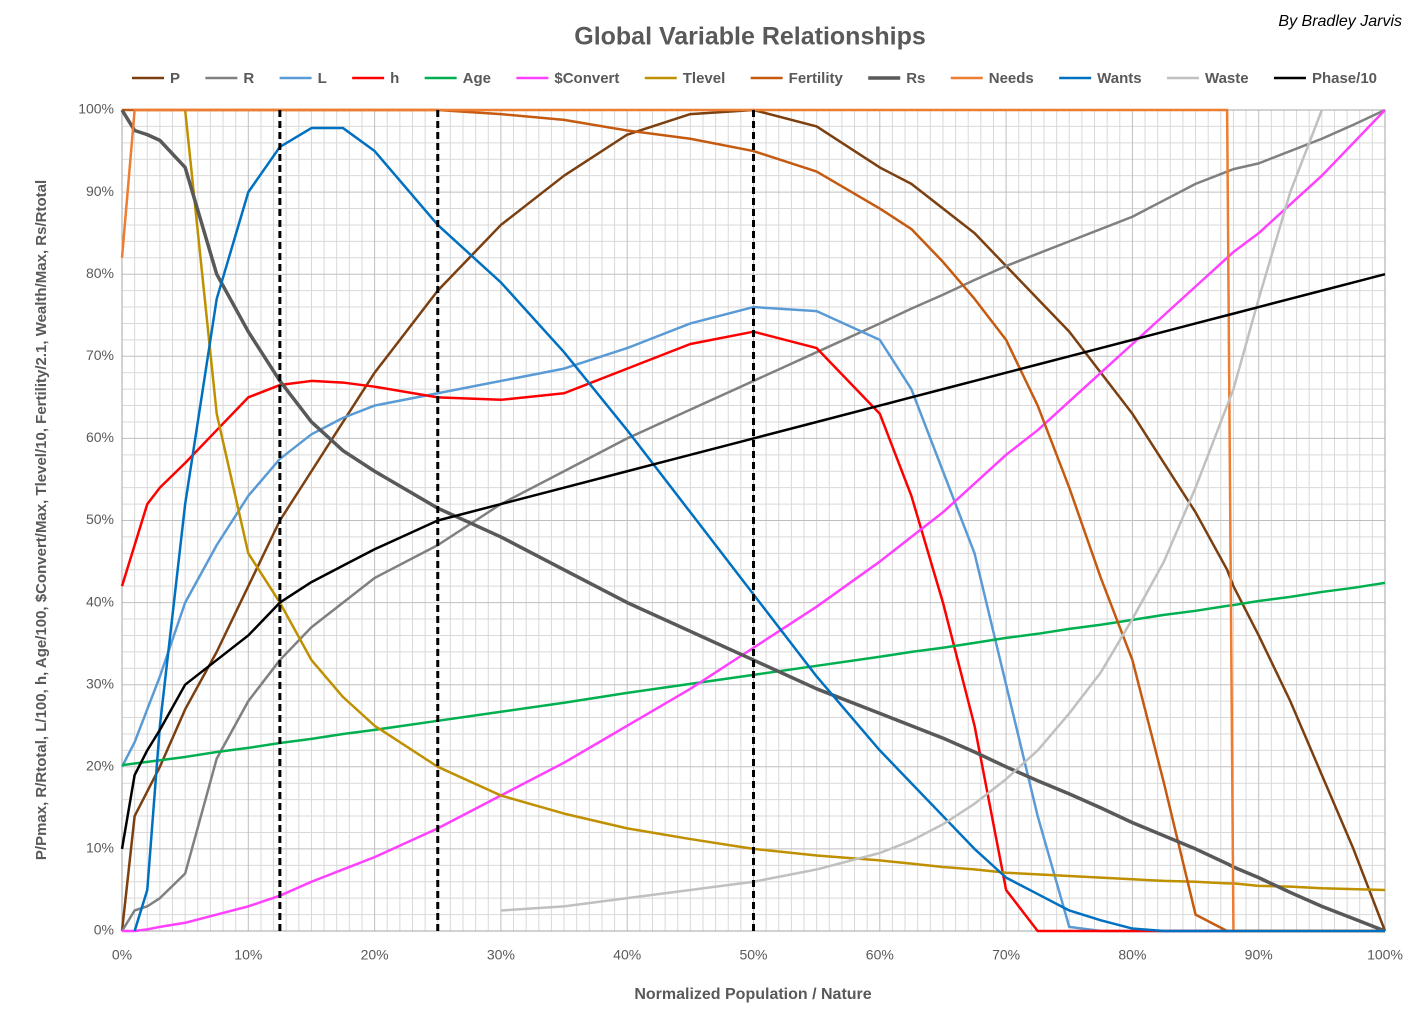 The width and height of the screenshot is (1422, 1034). What do you see at coordinates (375, 78) in the screenshot?
I see `legend-item: h` at bounding box center [375, 78].